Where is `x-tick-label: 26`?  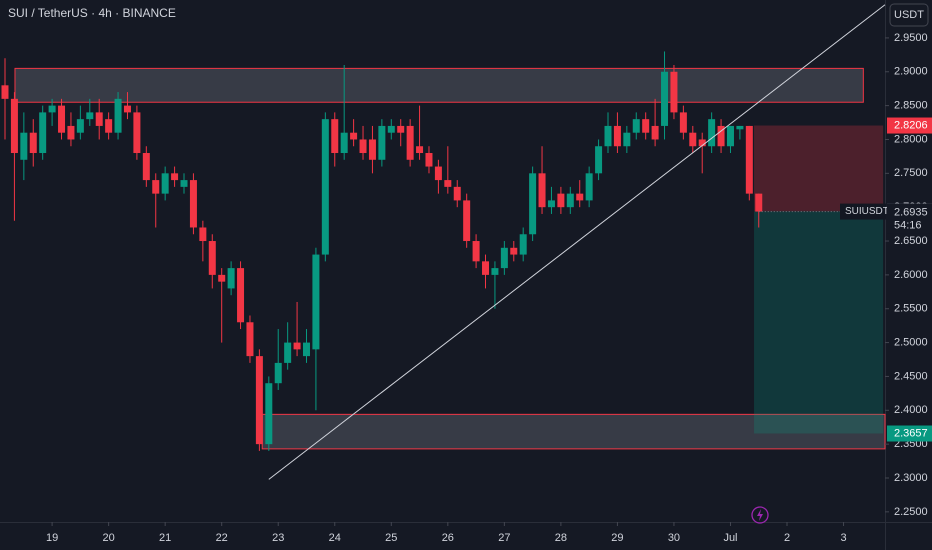 x-tick-label: 26 is located at coordinates (448, 538).